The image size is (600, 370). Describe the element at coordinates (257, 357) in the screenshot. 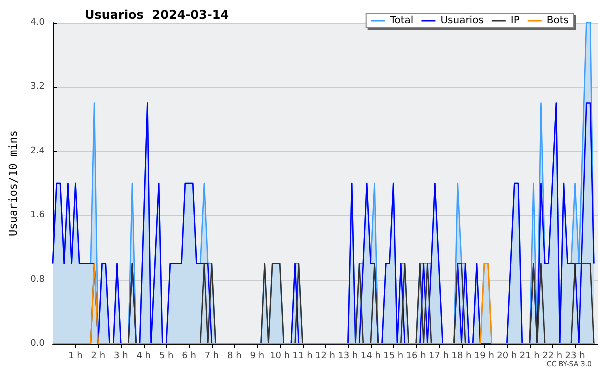

I see `x-tick-label: 9 h` at that location.